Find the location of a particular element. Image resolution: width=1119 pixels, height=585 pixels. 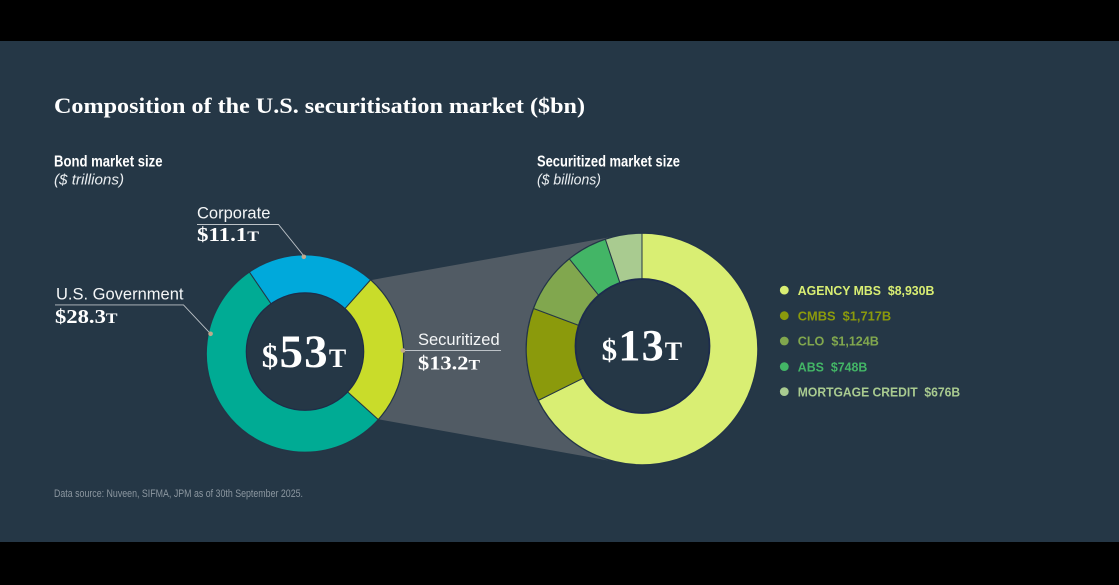

svg-text: U.S. Government is located at coordinates (120, 295).